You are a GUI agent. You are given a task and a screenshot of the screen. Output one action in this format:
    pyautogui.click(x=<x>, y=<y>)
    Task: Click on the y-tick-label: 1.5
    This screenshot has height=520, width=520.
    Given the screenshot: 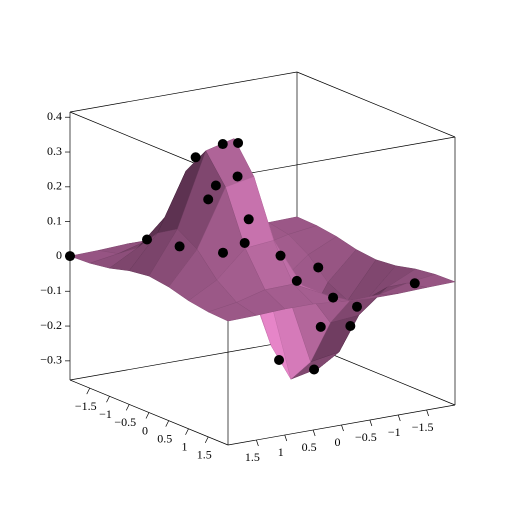 What is the action you would take?
    pyautogui.click(x=252, y=457)
    